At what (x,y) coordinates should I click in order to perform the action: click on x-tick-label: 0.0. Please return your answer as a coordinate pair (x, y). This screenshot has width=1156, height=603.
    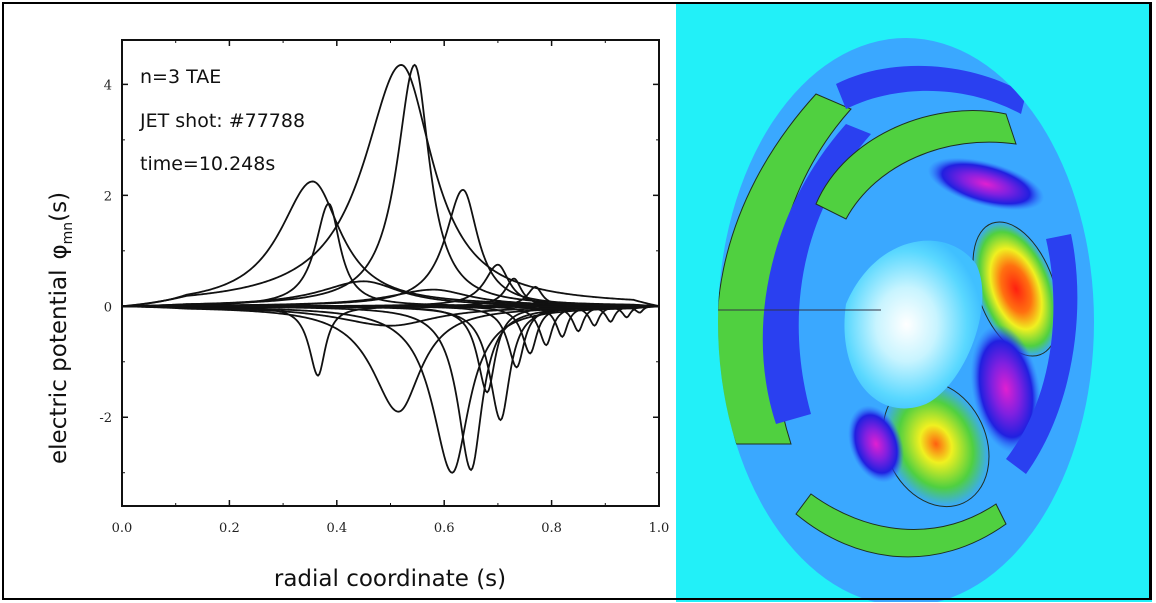
    Looking at the image, I should click on (122, 528).